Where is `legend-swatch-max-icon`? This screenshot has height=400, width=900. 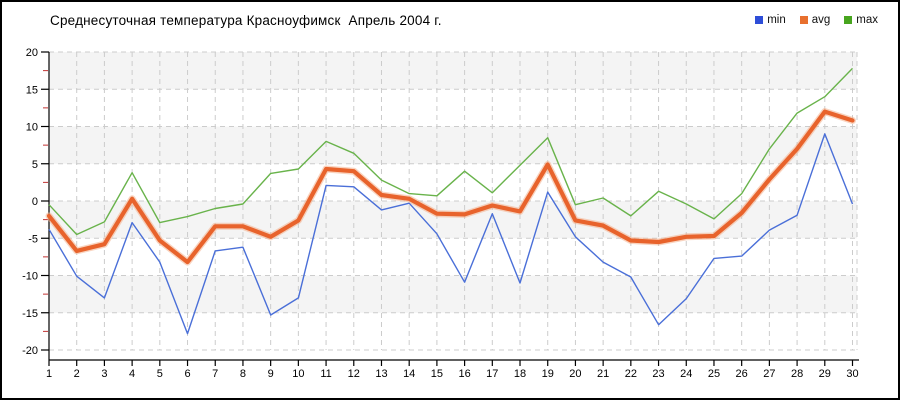
legend-swatch-max-icon is located at coordinates (848, 20).